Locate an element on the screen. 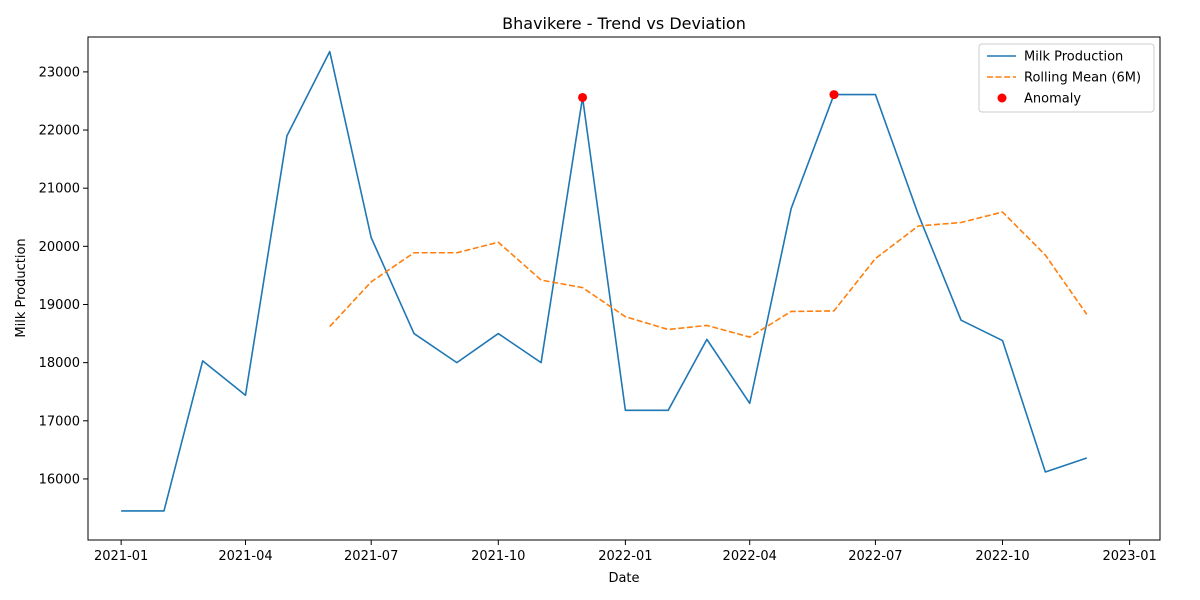  chart-title: Bhavikere - Trend vs Deviation is located at coordinates (624, 23).